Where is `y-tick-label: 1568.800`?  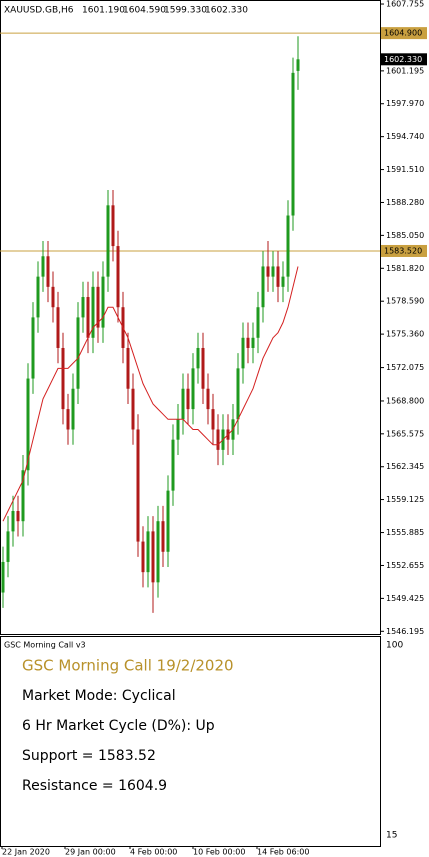
y-tick-label: 1568.800 is located at coordinates (405, 400).